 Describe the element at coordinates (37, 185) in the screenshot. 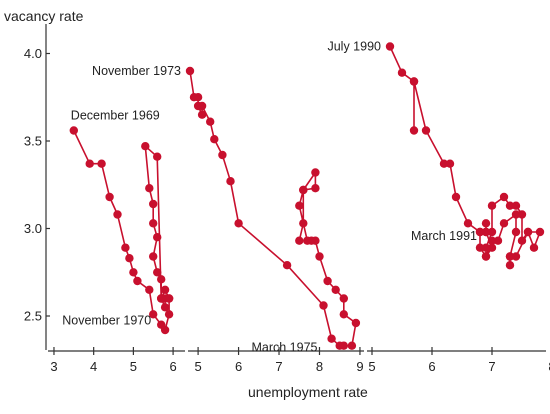

I see `y-ticks: 4.0 3.5 3.0 2.5` at that location.